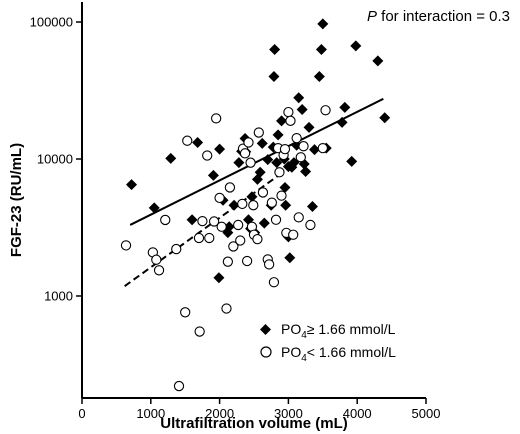  Describe the element at coordinates (265, 329) in the screenshot. I see `legend-marker-diamond` at that location.